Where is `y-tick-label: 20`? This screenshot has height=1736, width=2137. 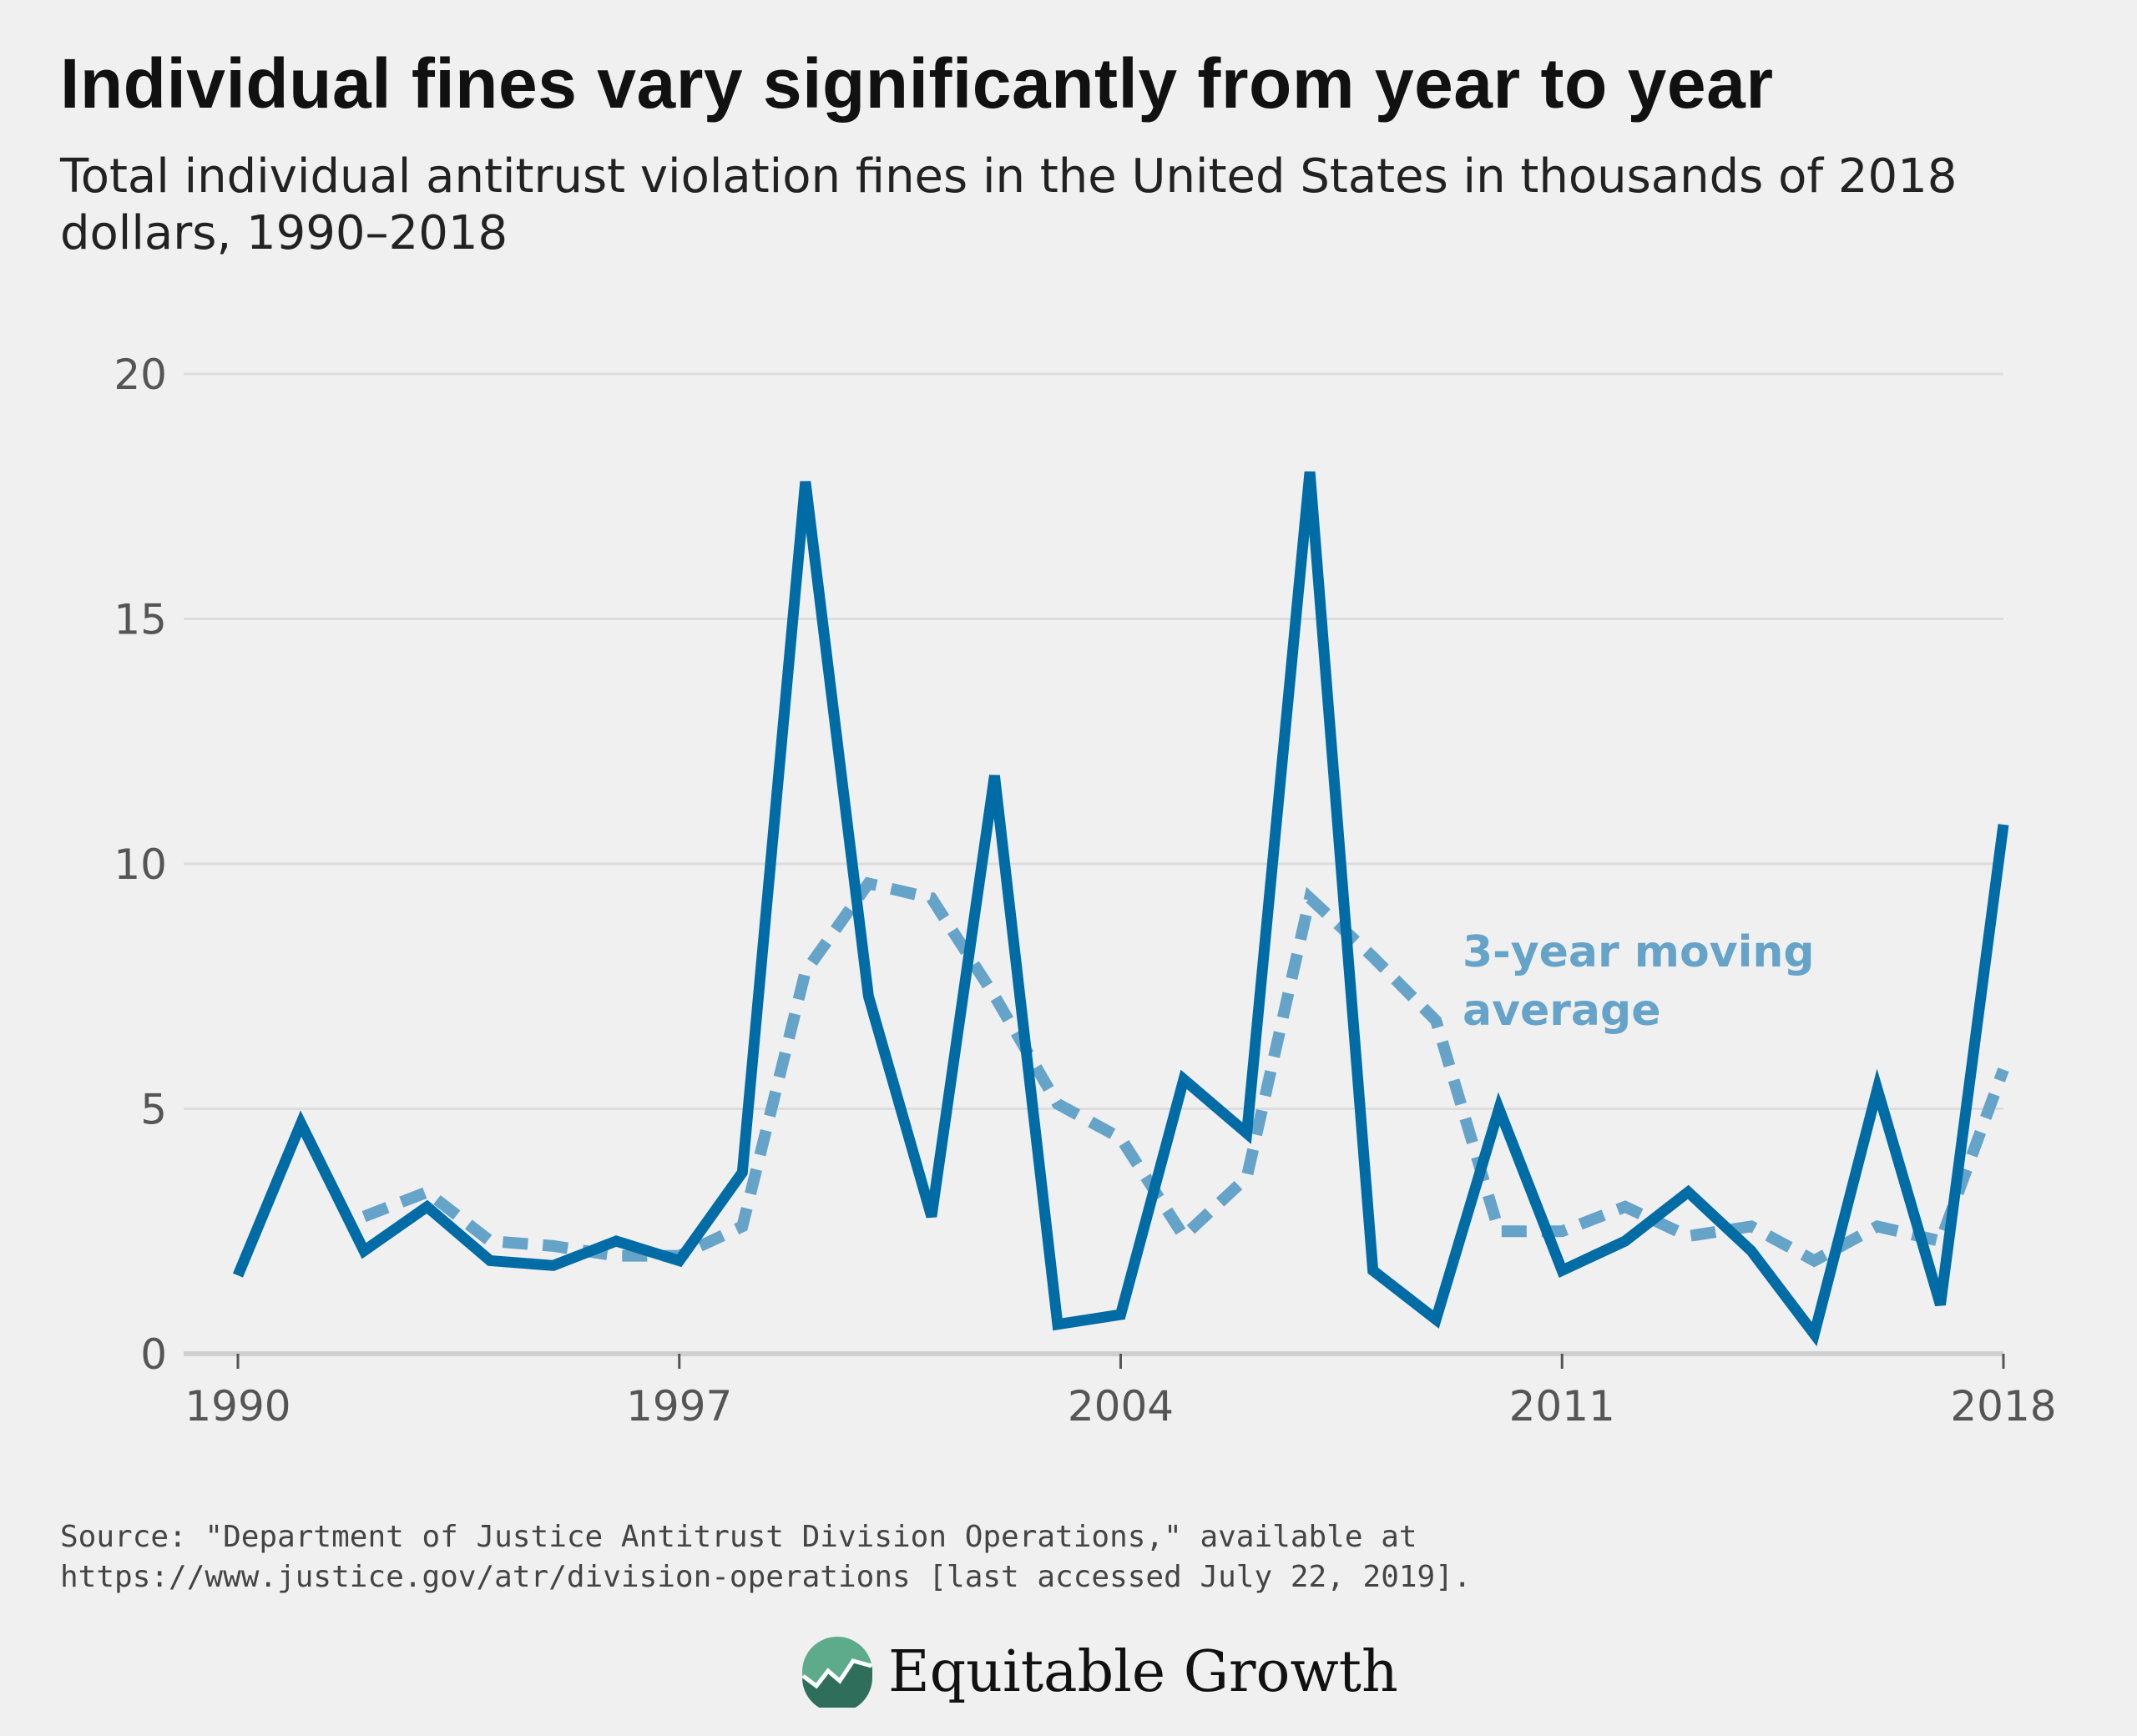
y-tick-label: 20 is located at coordinates (140, 375).